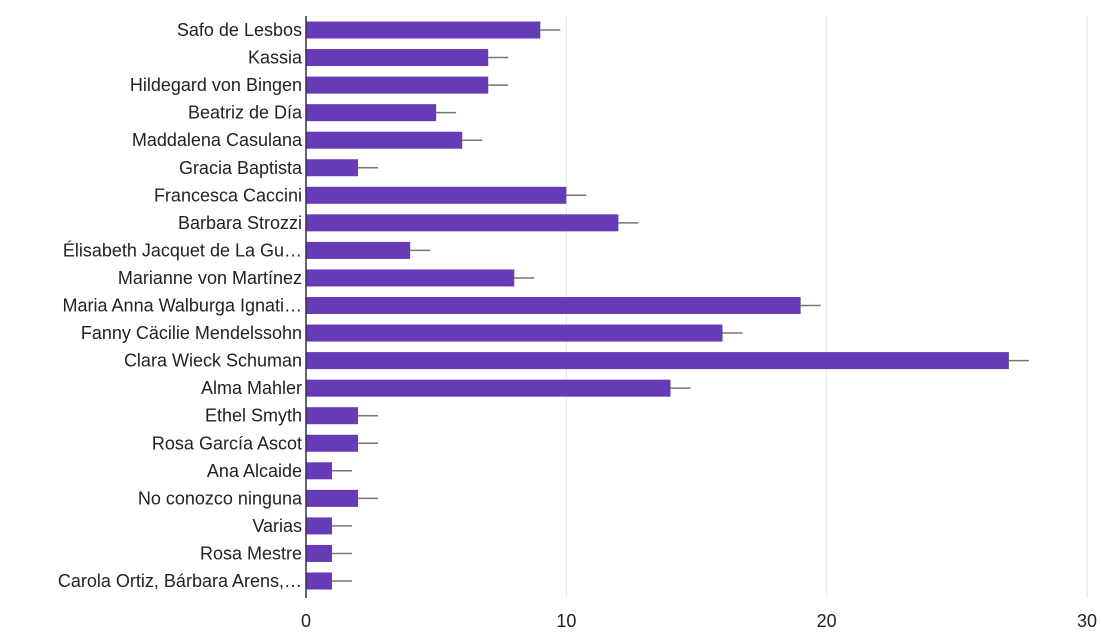  Describe the element at coordinates (275, 58) in the screenshot. I see `category-label: Kassia` at that location.